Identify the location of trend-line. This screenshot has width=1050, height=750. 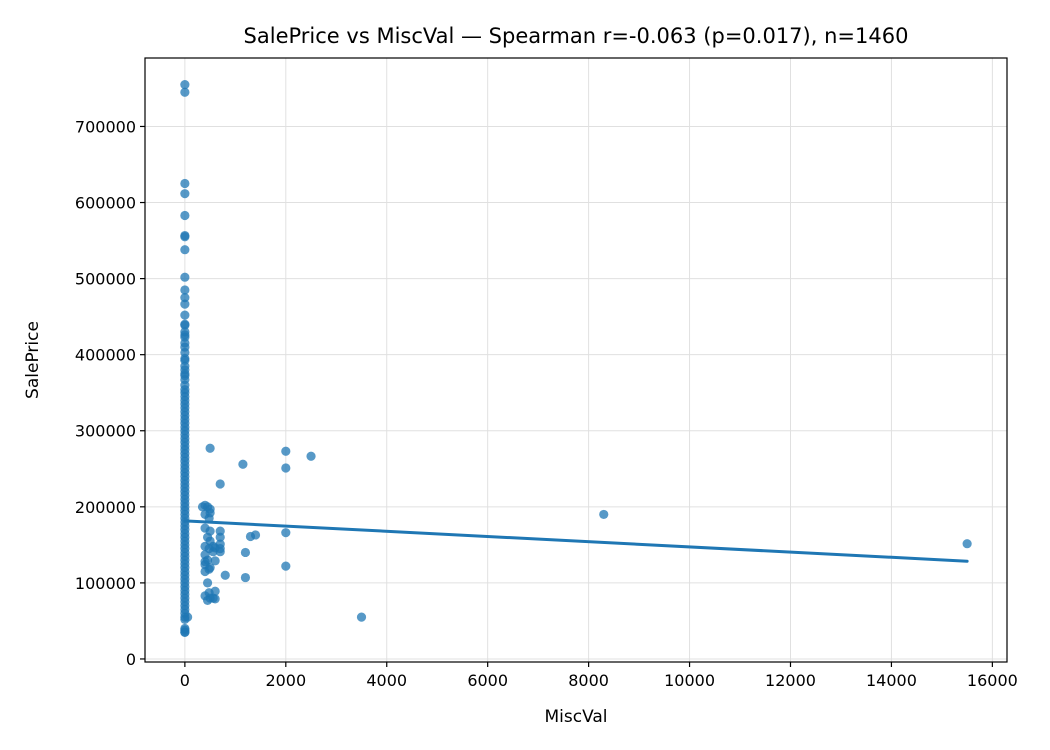
(576, 541).